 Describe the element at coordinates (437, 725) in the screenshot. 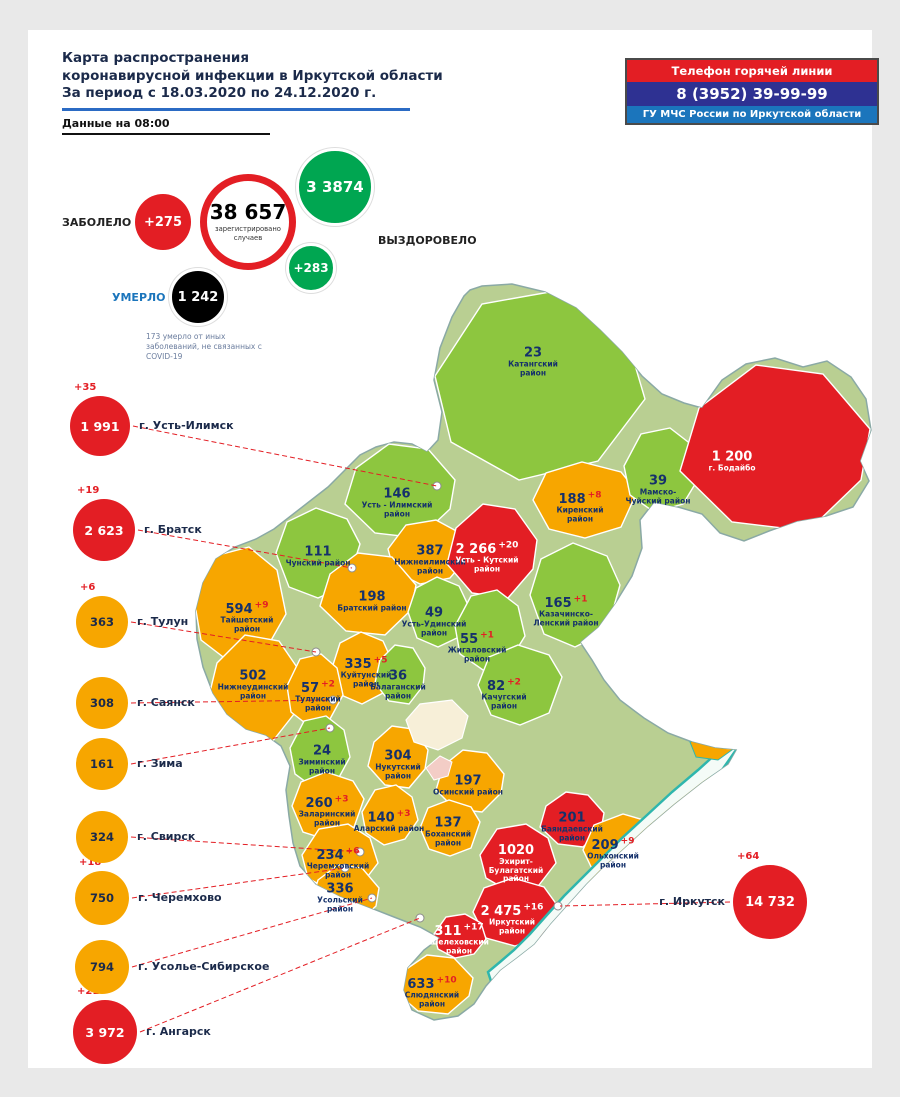

I see `no-data-area` at that location.